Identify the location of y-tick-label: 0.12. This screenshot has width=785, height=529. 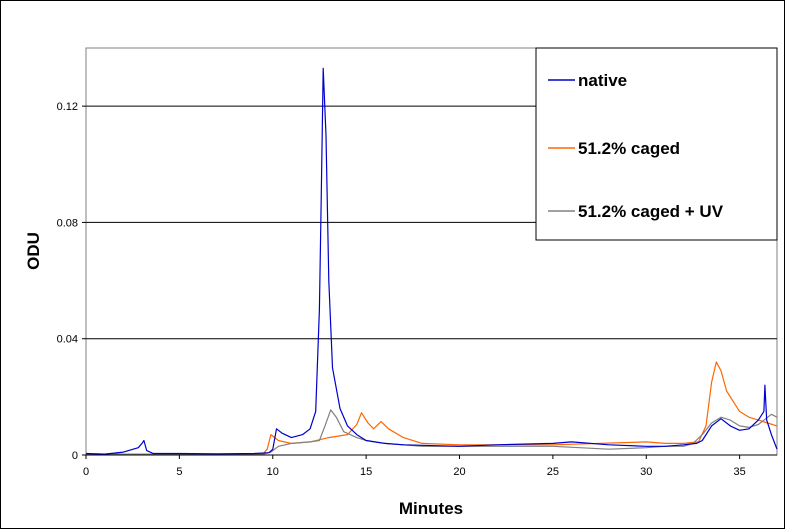
(67, 107).